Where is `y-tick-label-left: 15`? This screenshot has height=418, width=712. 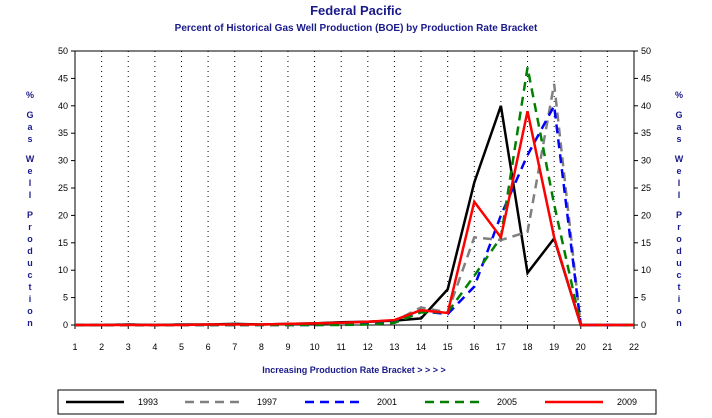
y-tick-label-left: 15 is located at coordinates (63, 243).